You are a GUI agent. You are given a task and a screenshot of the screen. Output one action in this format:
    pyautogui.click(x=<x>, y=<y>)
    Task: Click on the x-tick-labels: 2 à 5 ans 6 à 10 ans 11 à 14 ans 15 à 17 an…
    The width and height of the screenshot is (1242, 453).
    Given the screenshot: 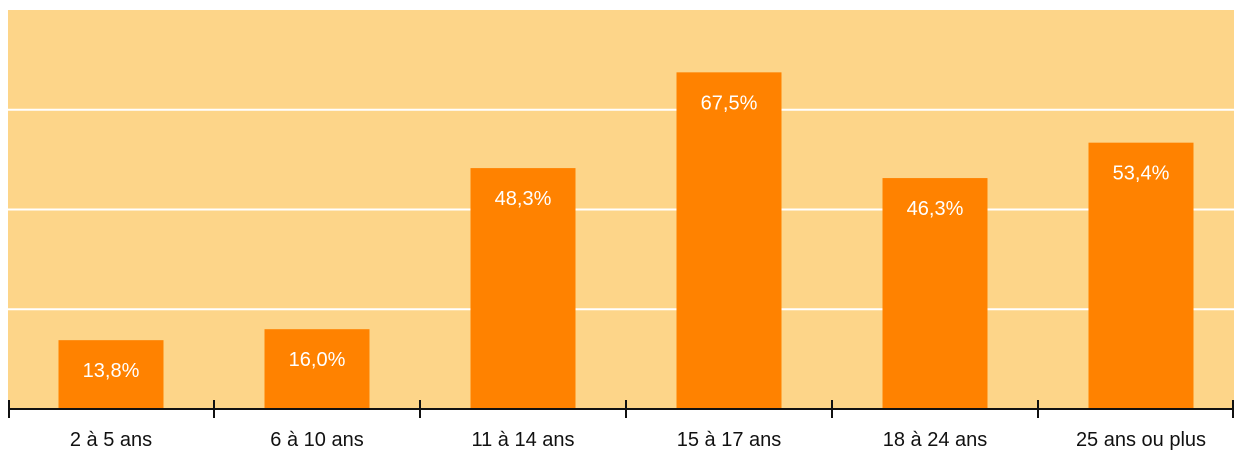 What is the action you would take?
    pyautogui.click(x=638, y=440)
    